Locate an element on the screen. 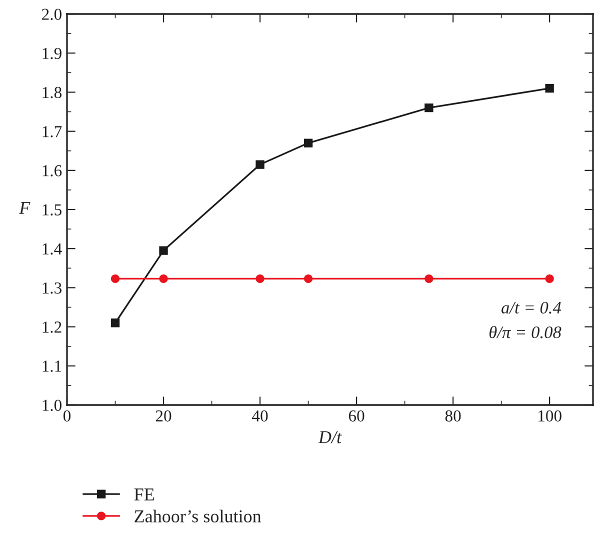 The width and height of the screenshot is (595, 537). y-tick-label: 1.8 is located at coordinates (52, 92).